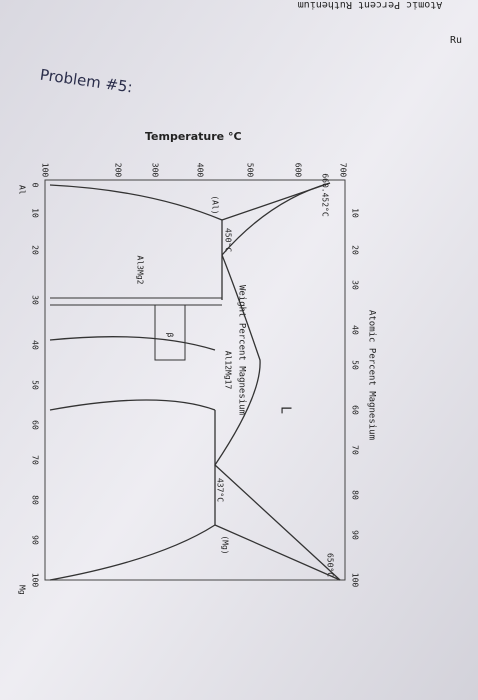 This screenshot has height=700, width=478. I want to click on region-label: 450°C, so click(228, 240).